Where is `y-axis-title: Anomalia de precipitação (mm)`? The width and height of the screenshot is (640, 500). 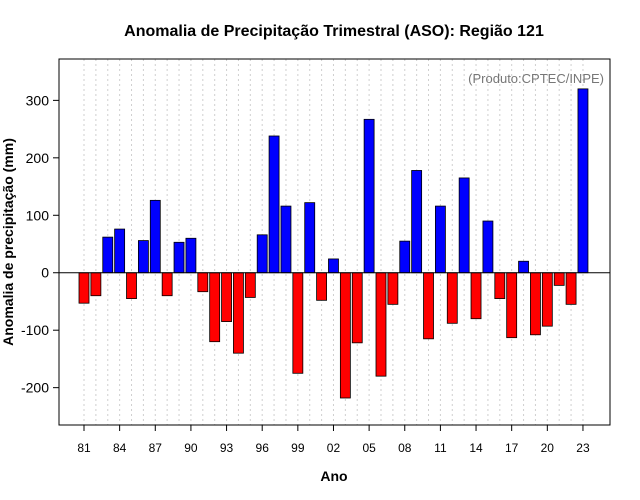 y-axis-title: Anomalia de precipitação (mm) is located at coordinates (8, 242).